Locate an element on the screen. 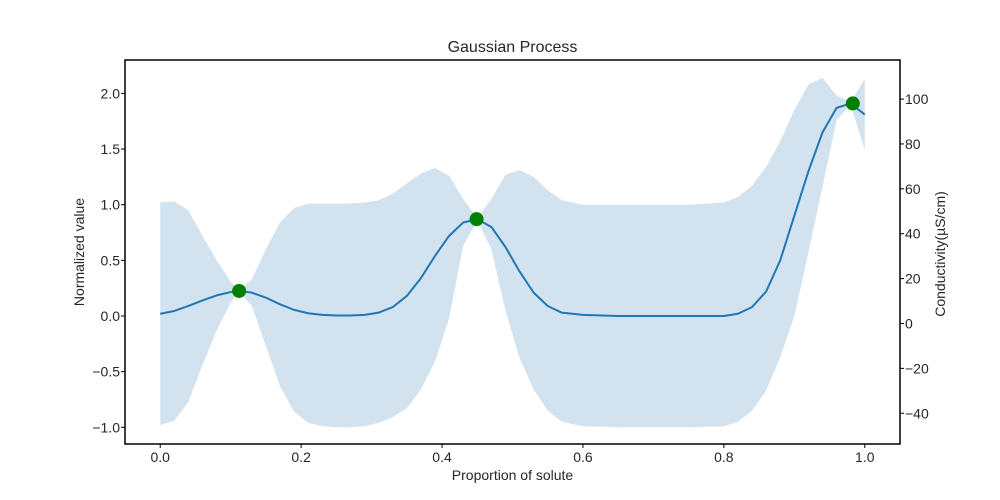 This screenshot has width=1000, height=500. y-tick-label: 0.5 is located at coordinates (111, 260).